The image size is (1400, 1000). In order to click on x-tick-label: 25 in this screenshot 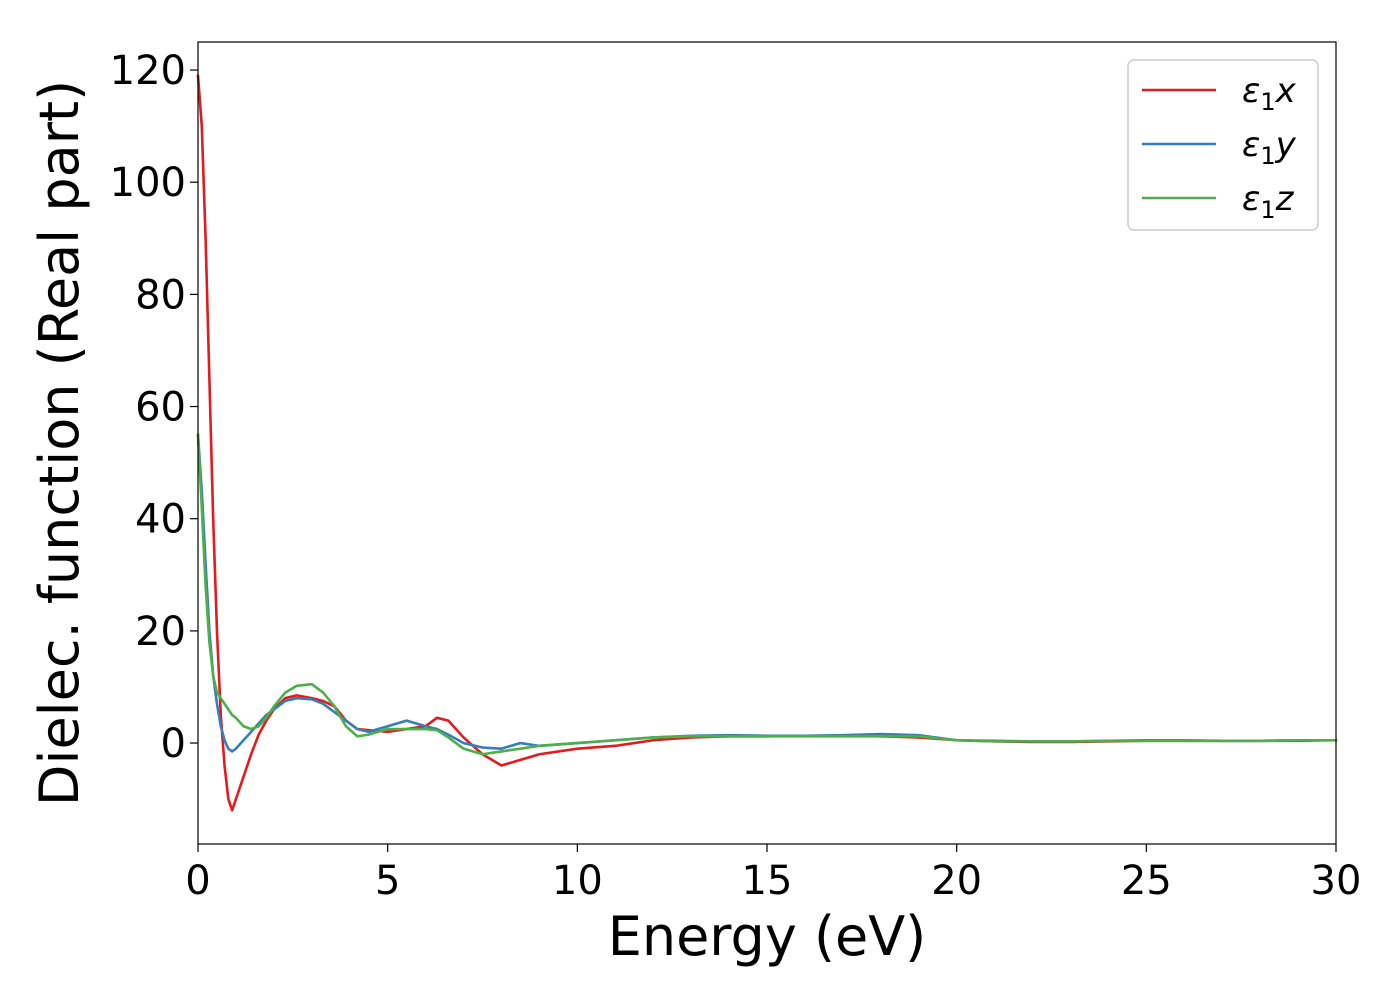, I will do `click(1146, 881)`.